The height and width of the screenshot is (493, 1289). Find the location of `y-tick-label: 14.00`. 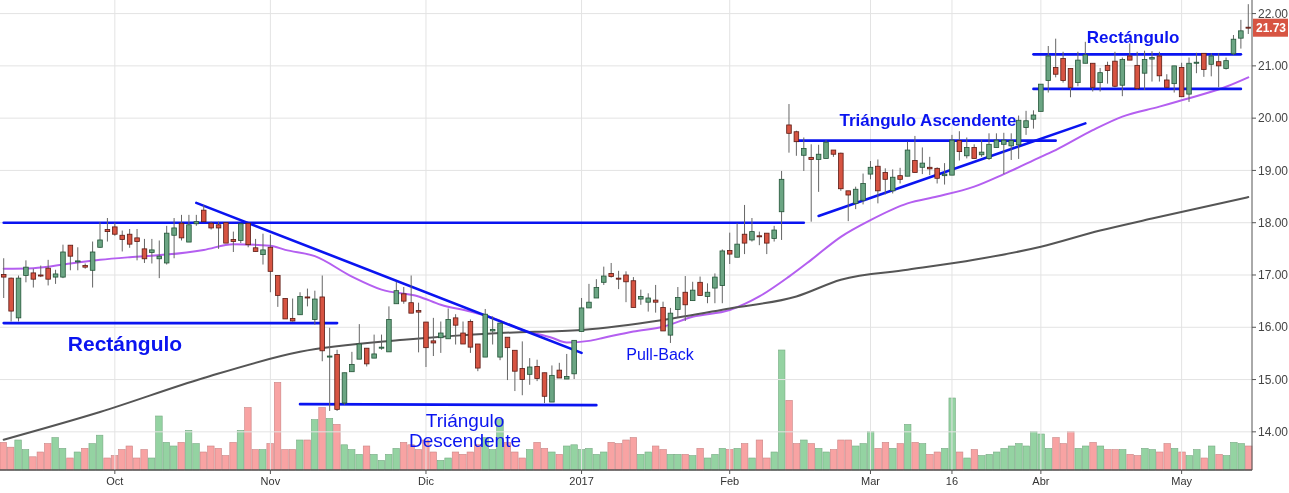

y-tick-label: 14.00 is located at coordinates (1273, 432).